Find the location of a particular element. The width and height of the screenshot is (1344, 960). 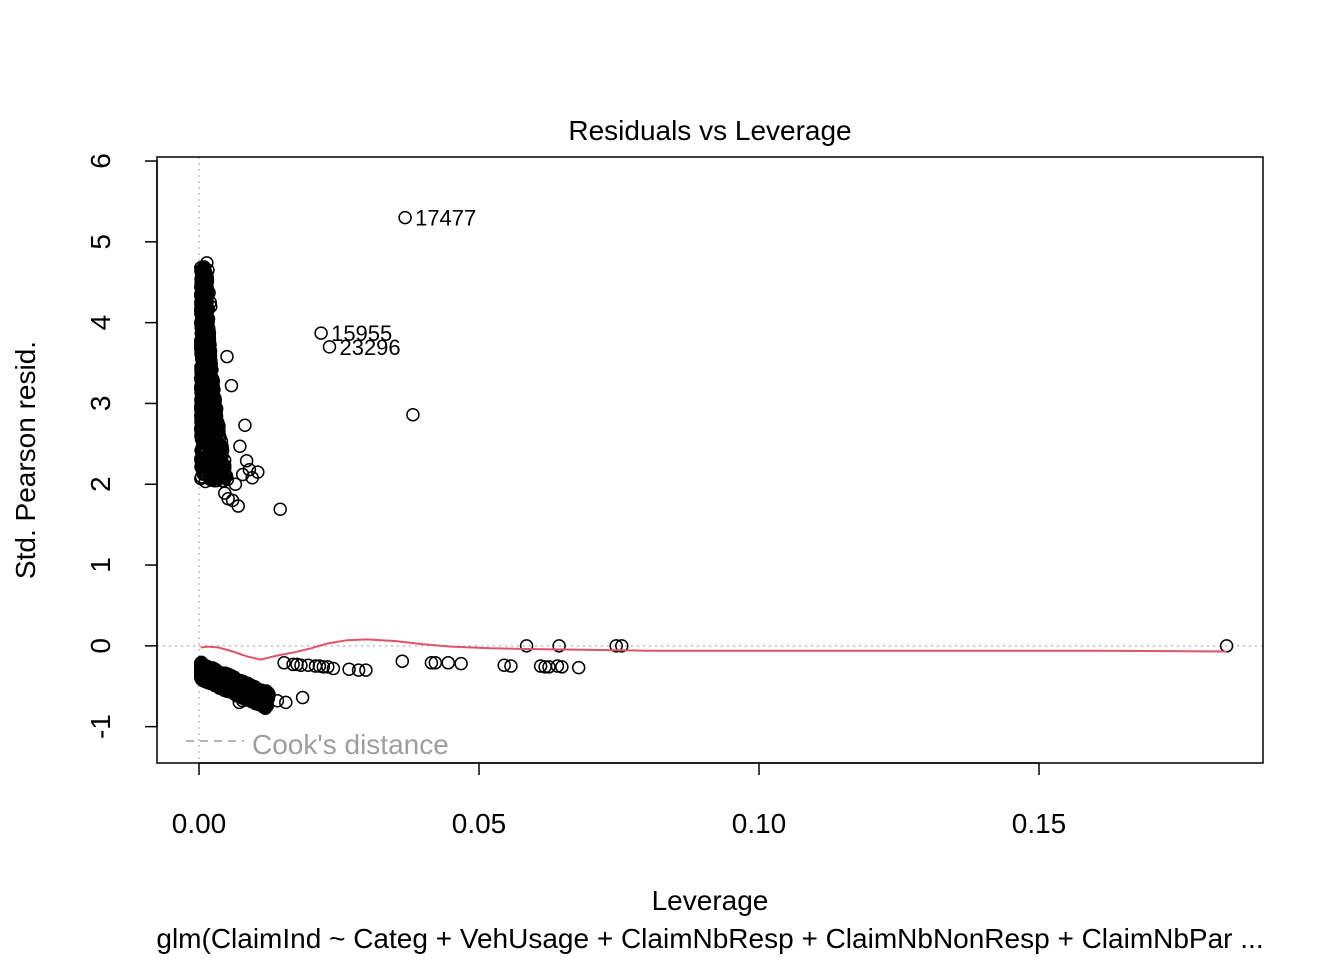

y-axis-label: Std. Pearson resid. is located at coordinates (25, 460).